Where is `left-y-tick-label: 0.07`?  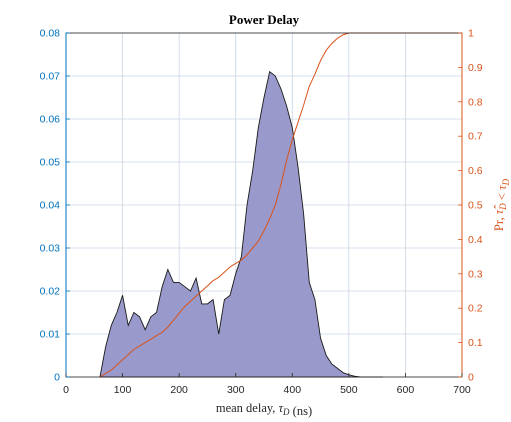
left-y-tick-label: 0.07 is located at coordinates (50, 77).